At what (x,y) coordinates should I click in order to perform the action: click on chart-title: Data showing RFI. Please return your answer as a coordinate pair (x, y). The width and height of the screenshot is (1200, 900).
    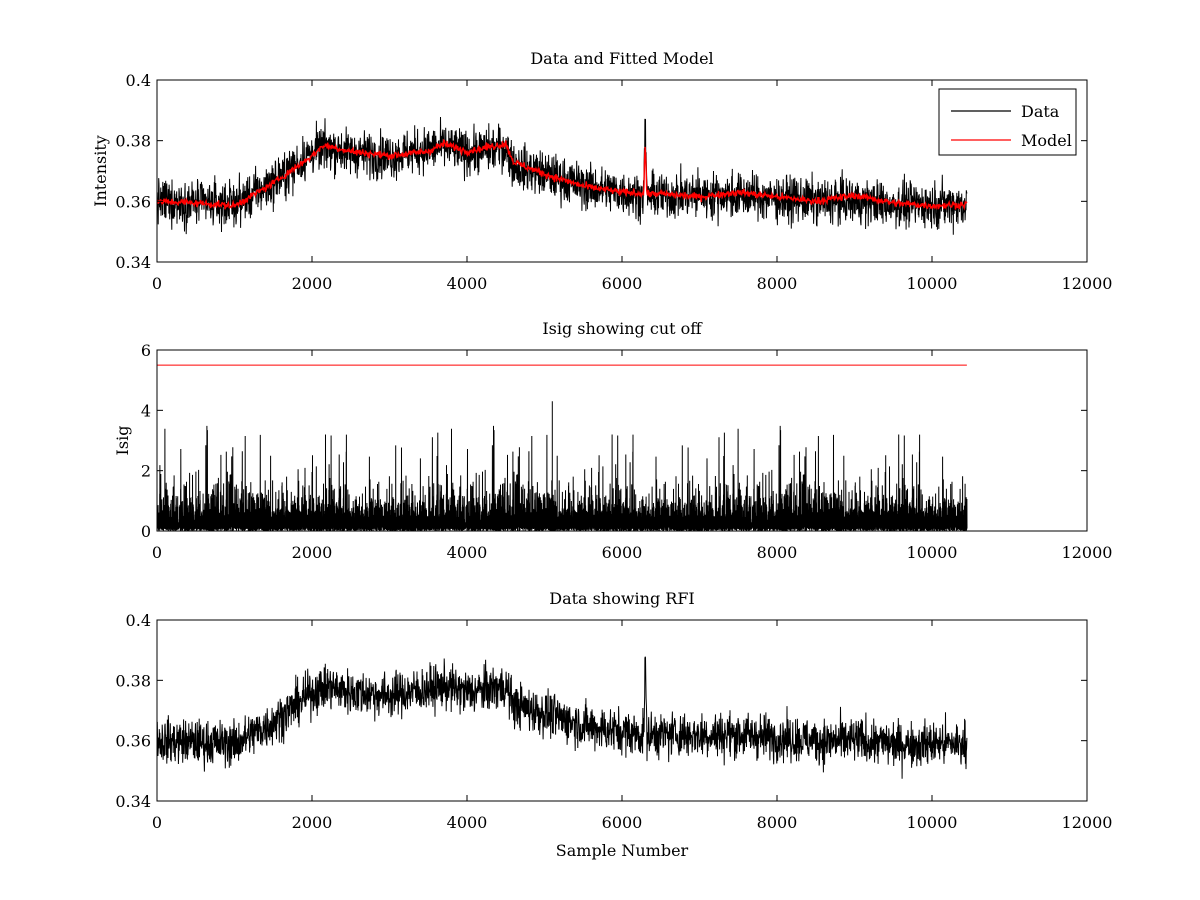
    Looking at the image, I should click on (621, 598).